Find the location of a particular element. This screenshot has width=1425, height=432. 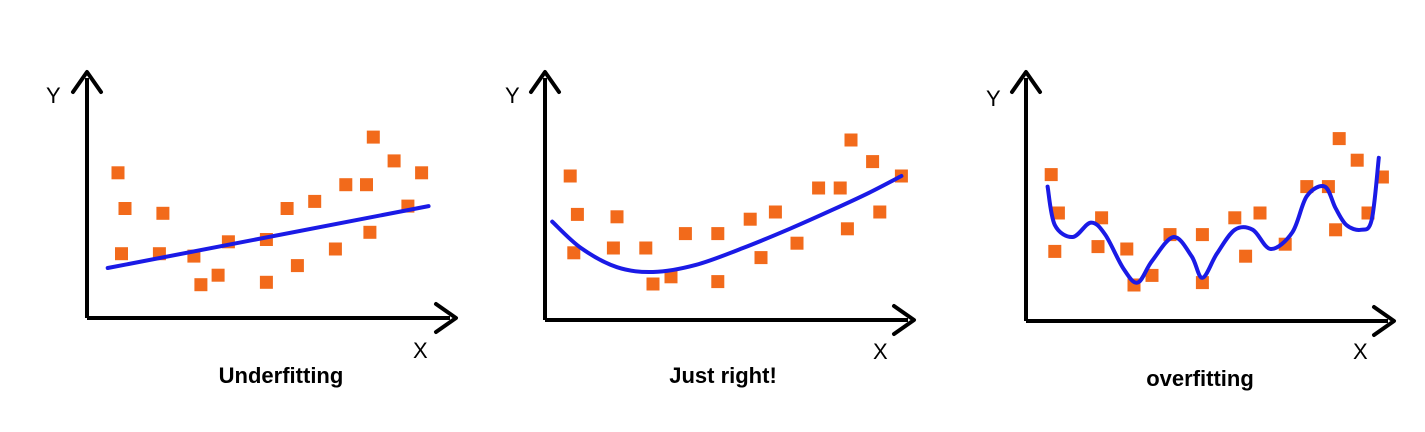

fit-curve-linear is located at coordinates (268, 237).